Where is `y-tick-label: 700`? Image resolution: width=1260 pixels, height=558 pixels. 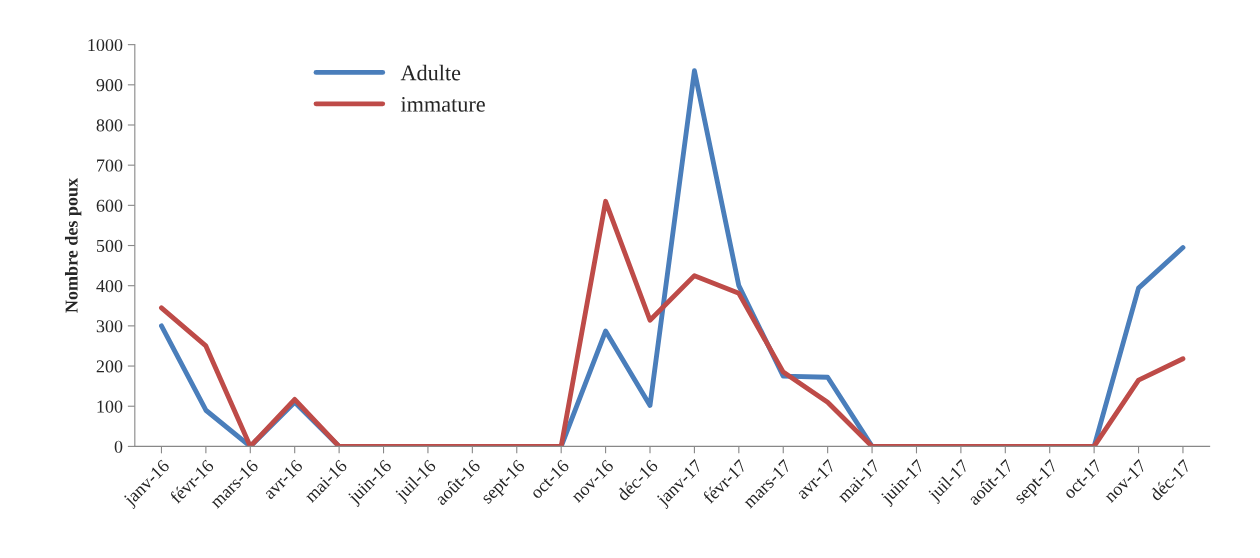
y-tick-label: 700 is located at coordinates (110, 165).